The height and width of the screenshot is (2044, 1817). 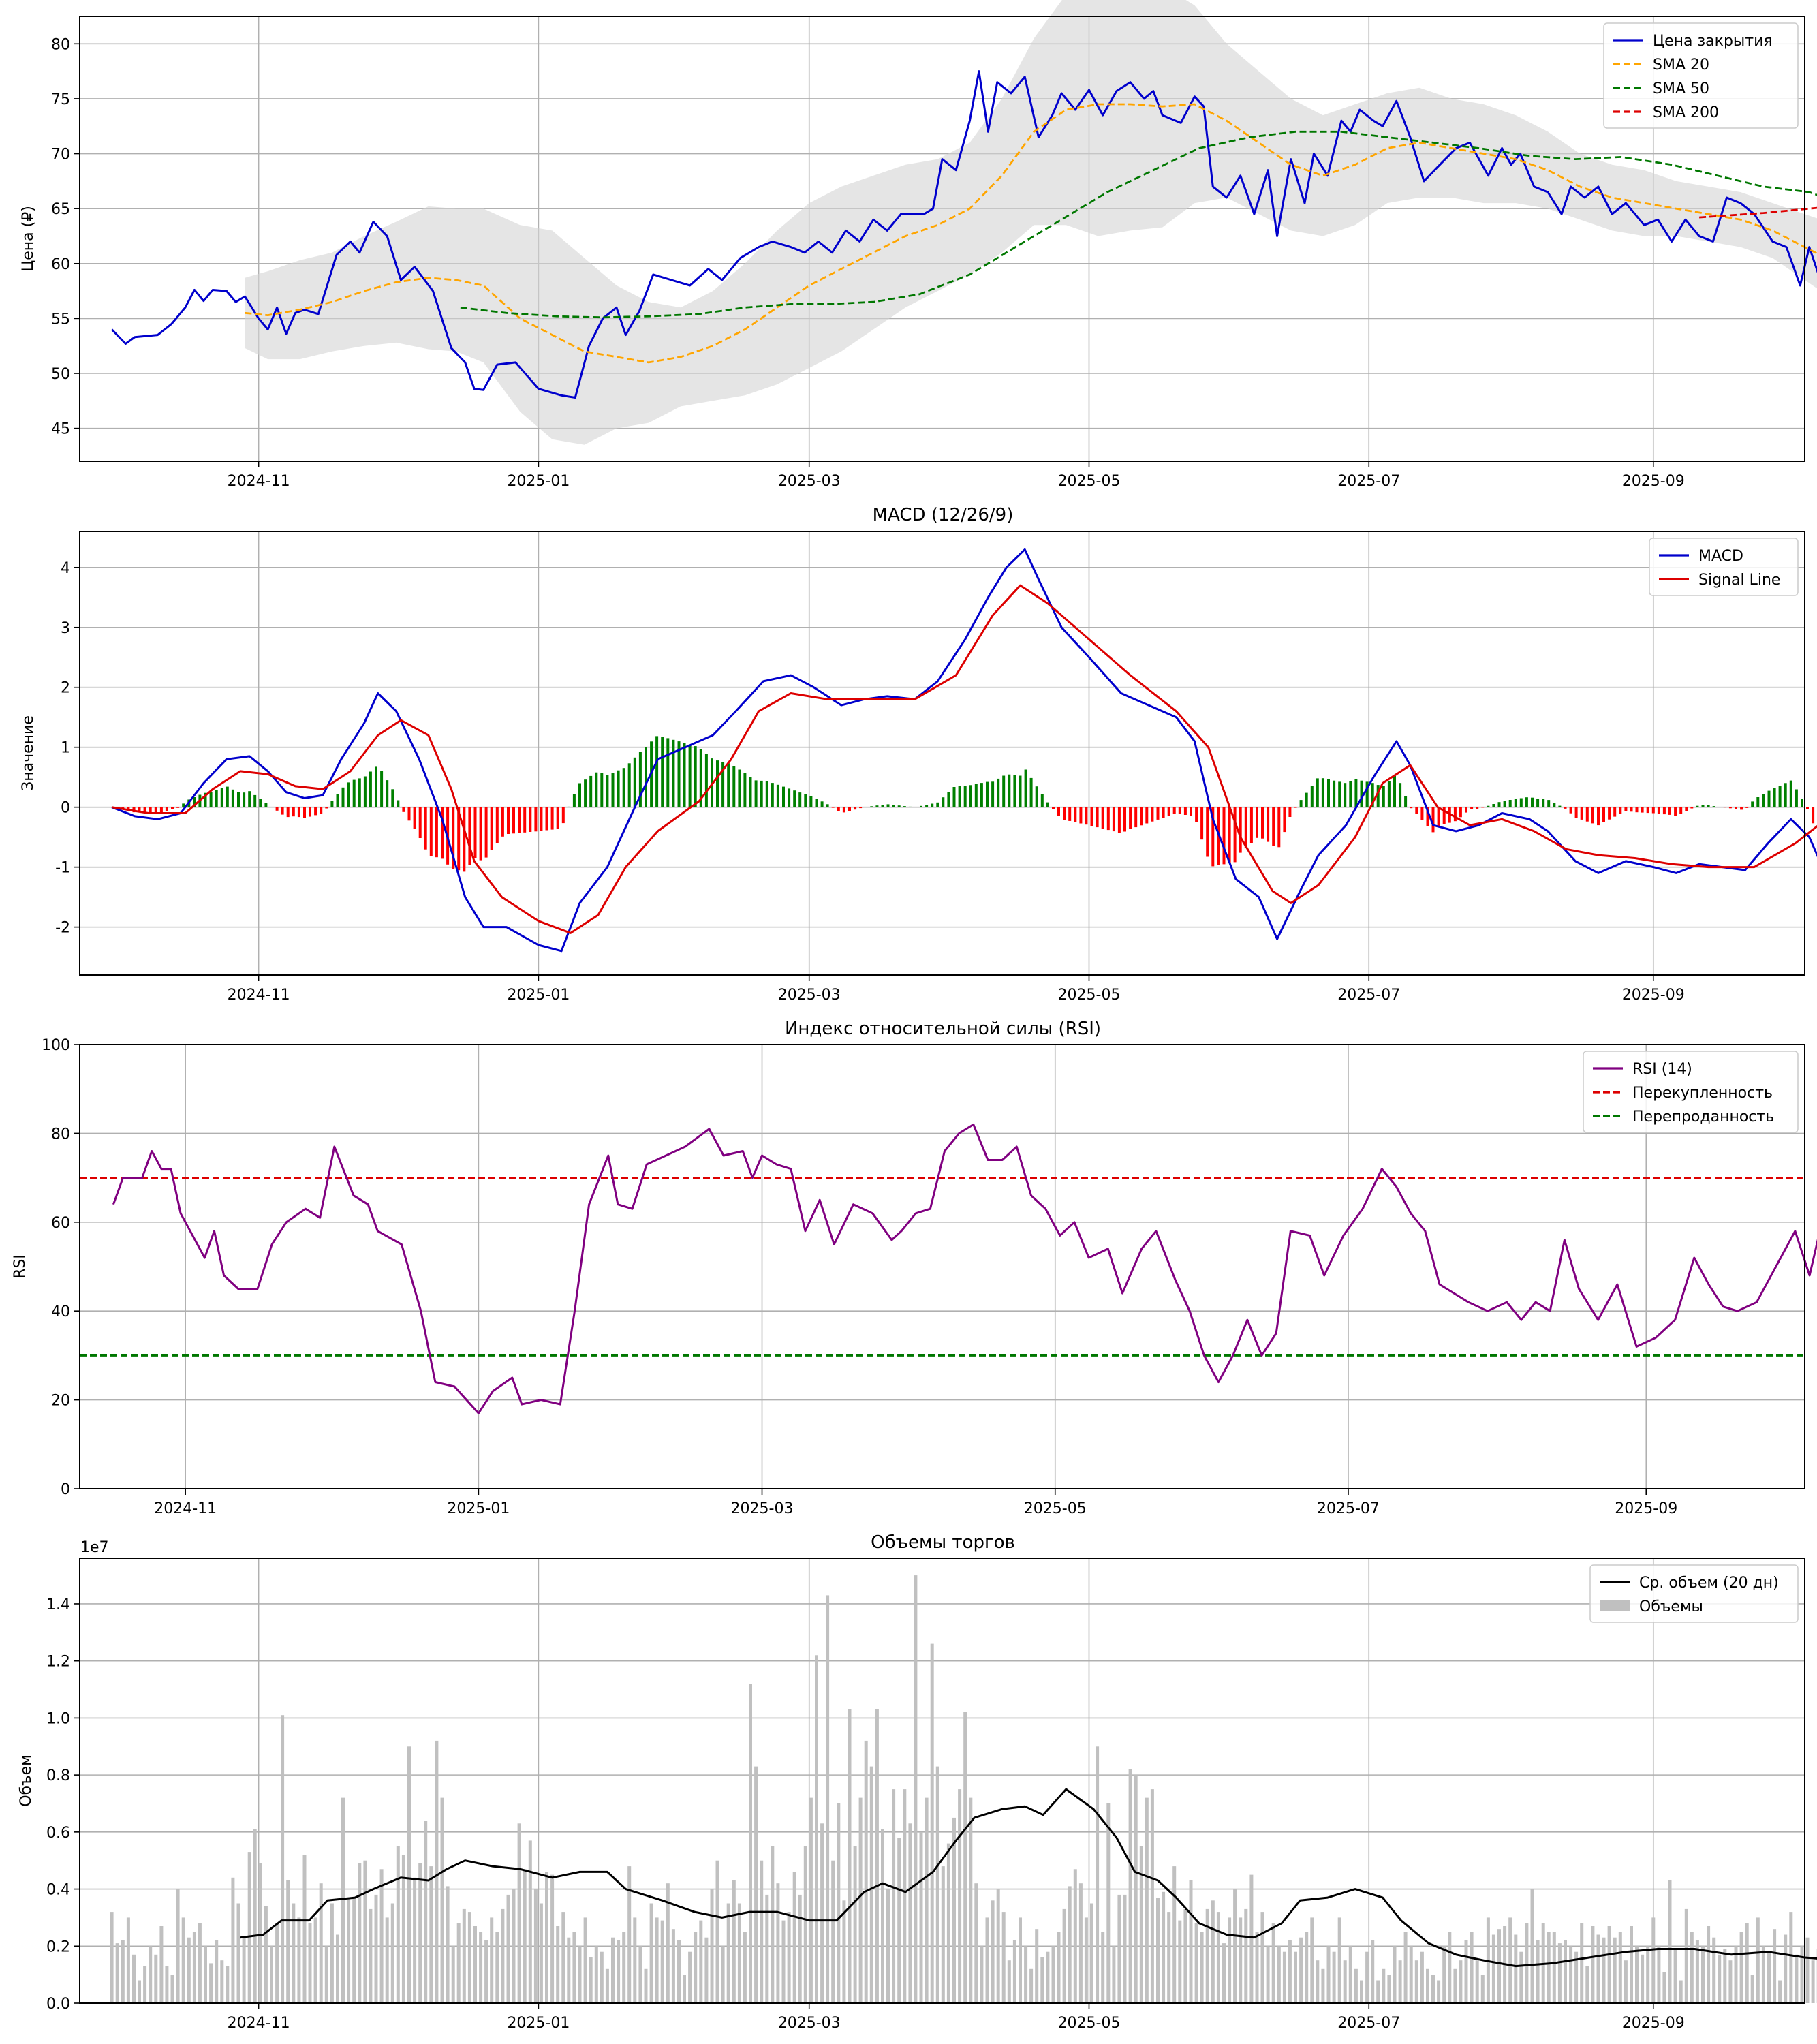 What do you see at coordinates (478, 1508) in the screenshot?
I see `rsi-xtick-label: 2025-01` at bounding box center [478, 1508].